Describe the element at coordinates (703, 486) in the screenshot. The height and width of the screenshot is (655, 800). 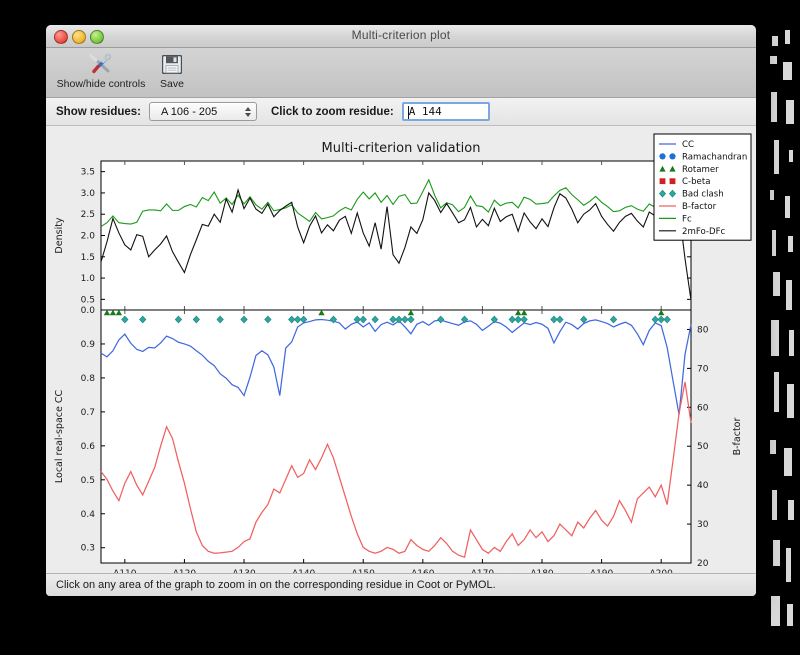
I see `bfactor-ytick-label: 40` at that location.